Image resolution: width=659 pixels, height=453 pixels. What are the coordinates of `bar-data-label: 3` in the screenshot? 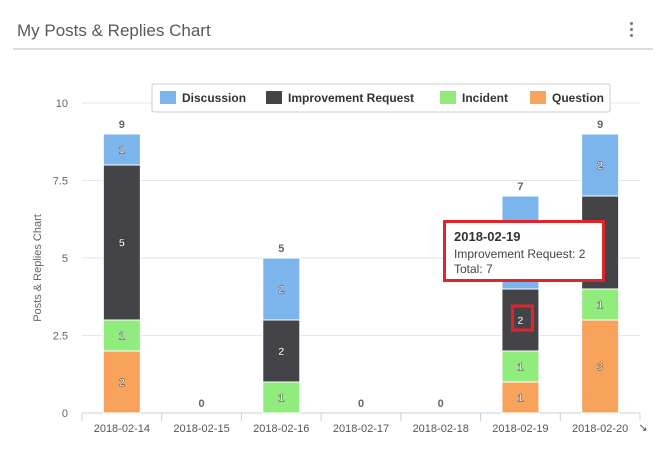 It's located at (600, 368).